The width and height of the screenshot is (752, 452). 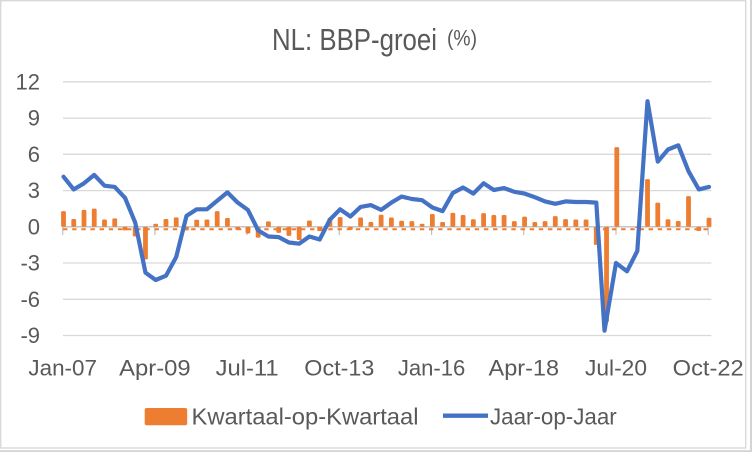 I want to click on svg-text: NL: BBP-groei, so click(x=354, y=39).